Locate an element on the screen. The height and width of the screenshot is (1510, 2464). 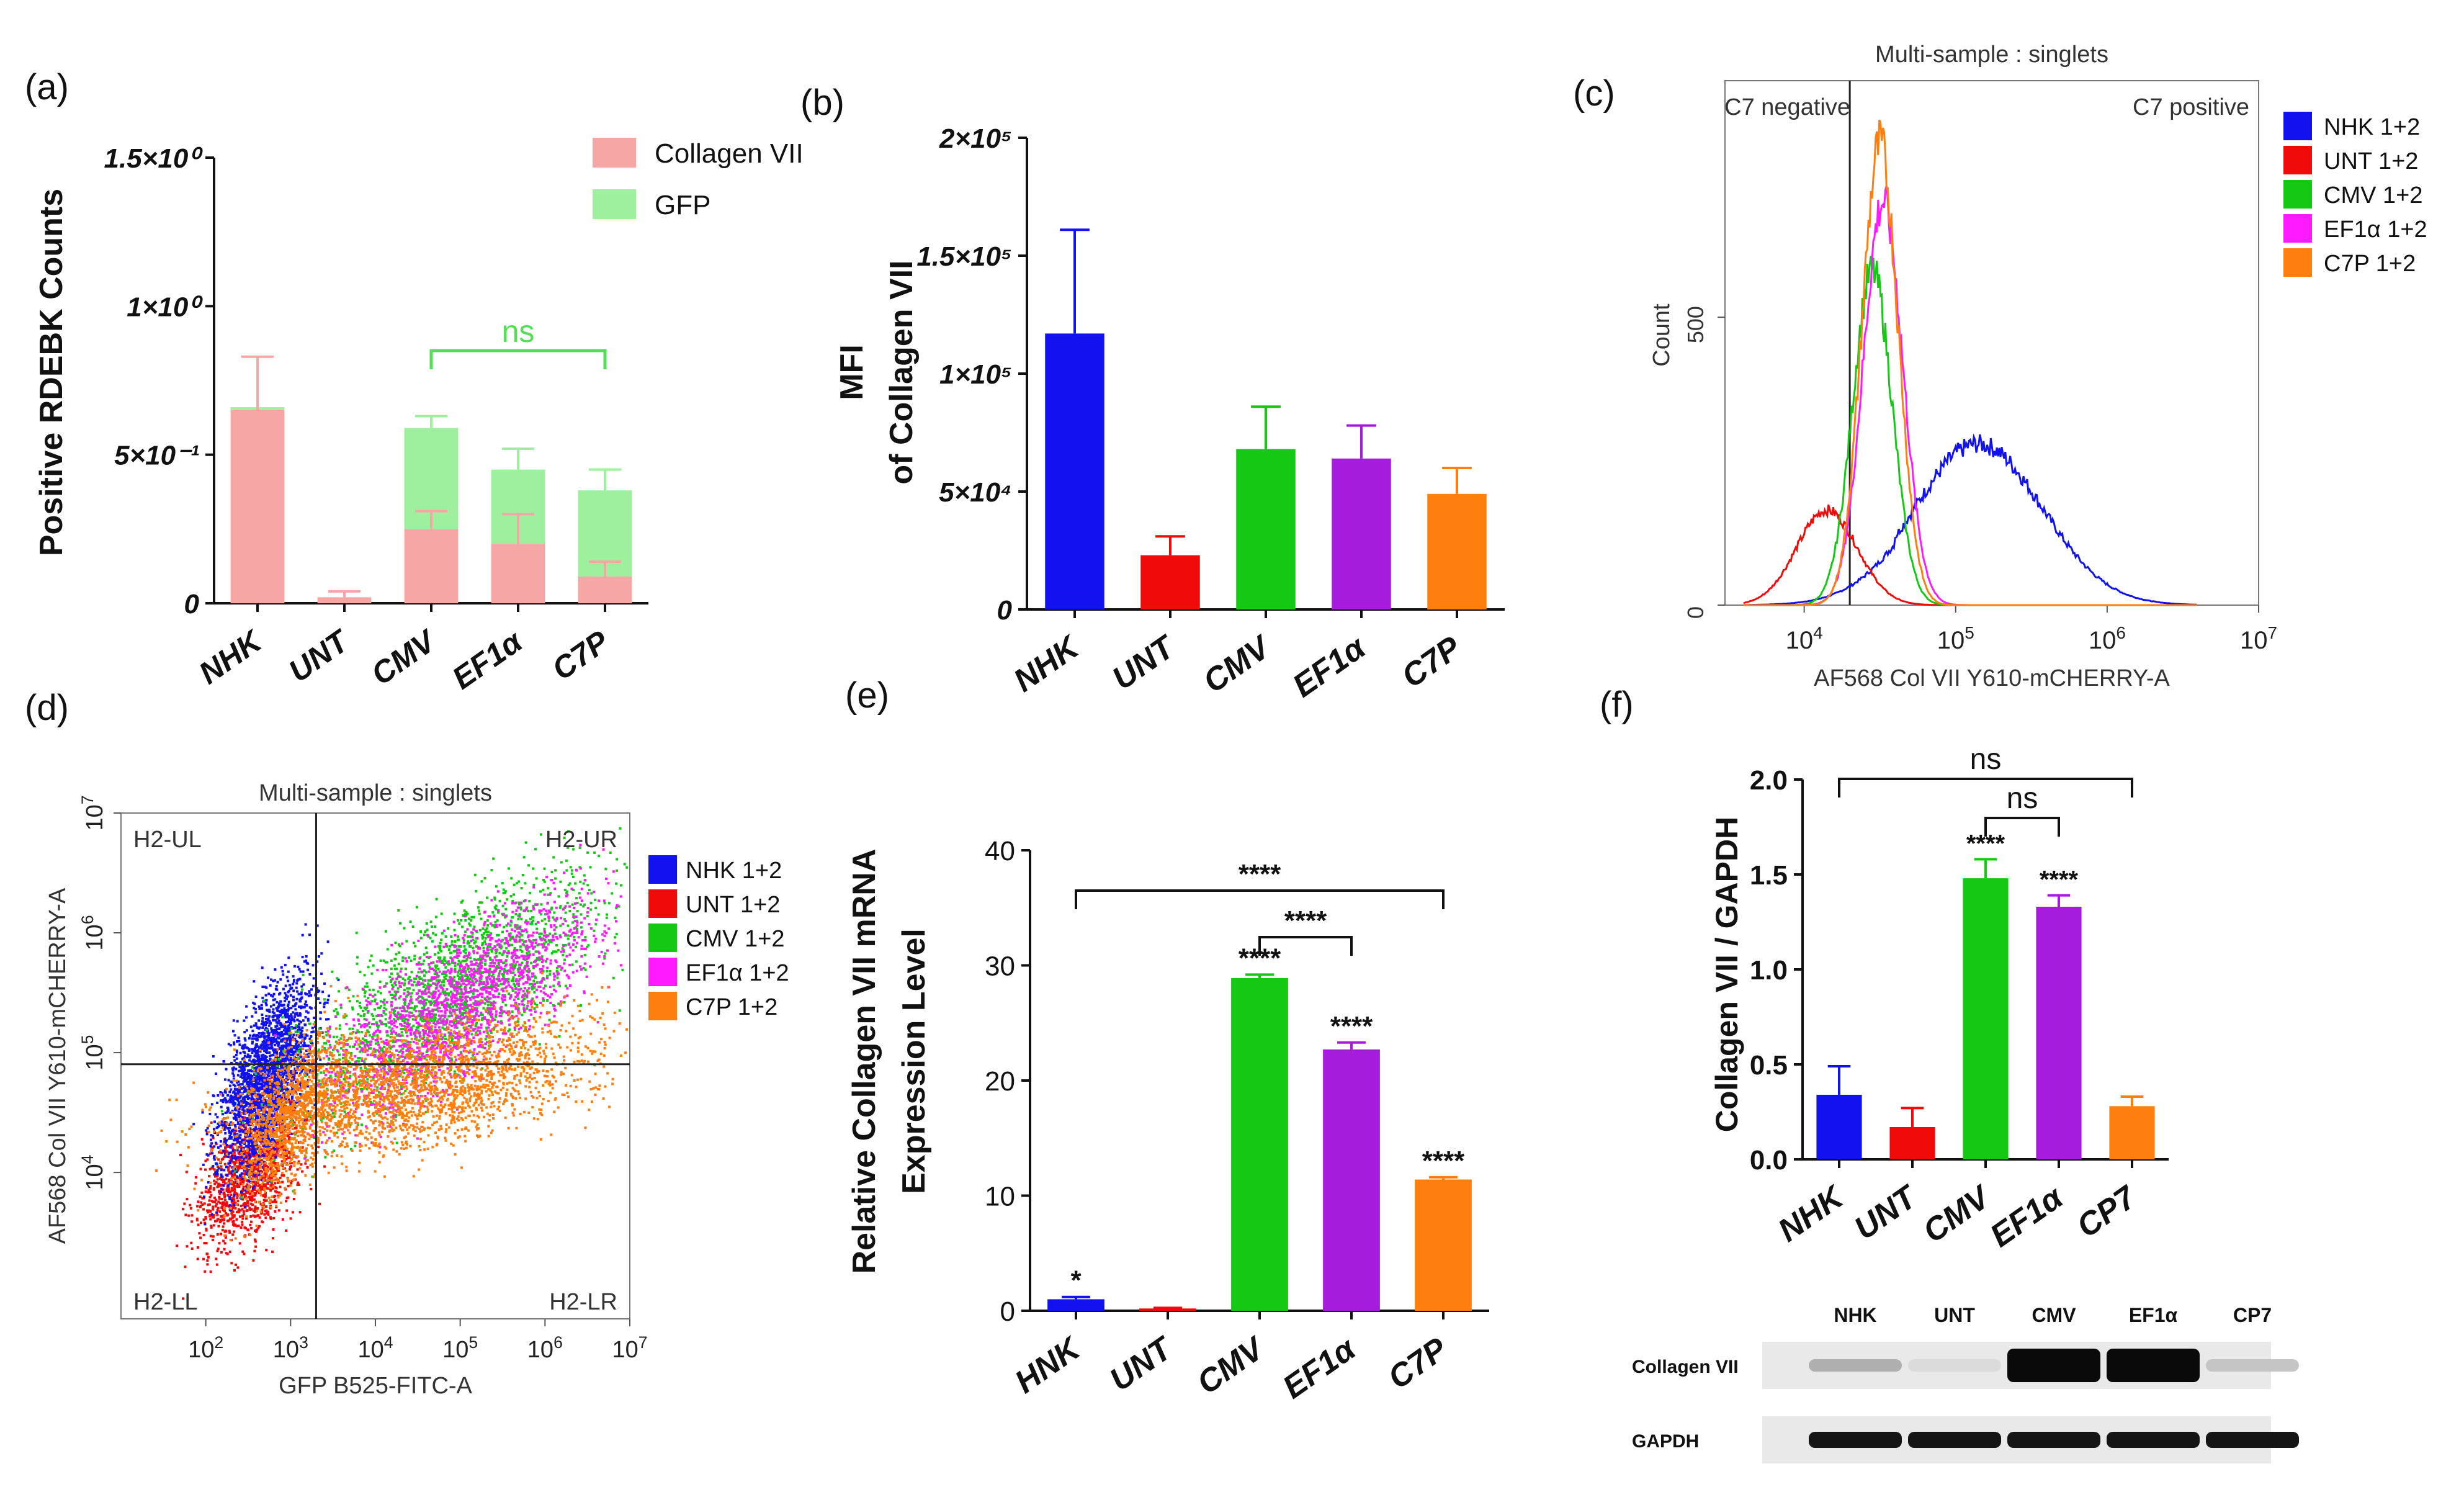
y-tick-label: 2×10⁵ is located at coordinates (975, 139).